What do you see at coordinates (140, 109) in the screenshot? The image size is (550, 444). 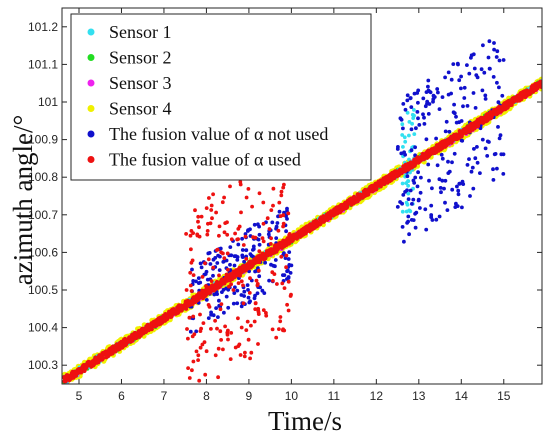 I see `legend-label: Sensor 4` at bounding box center [140, 109].